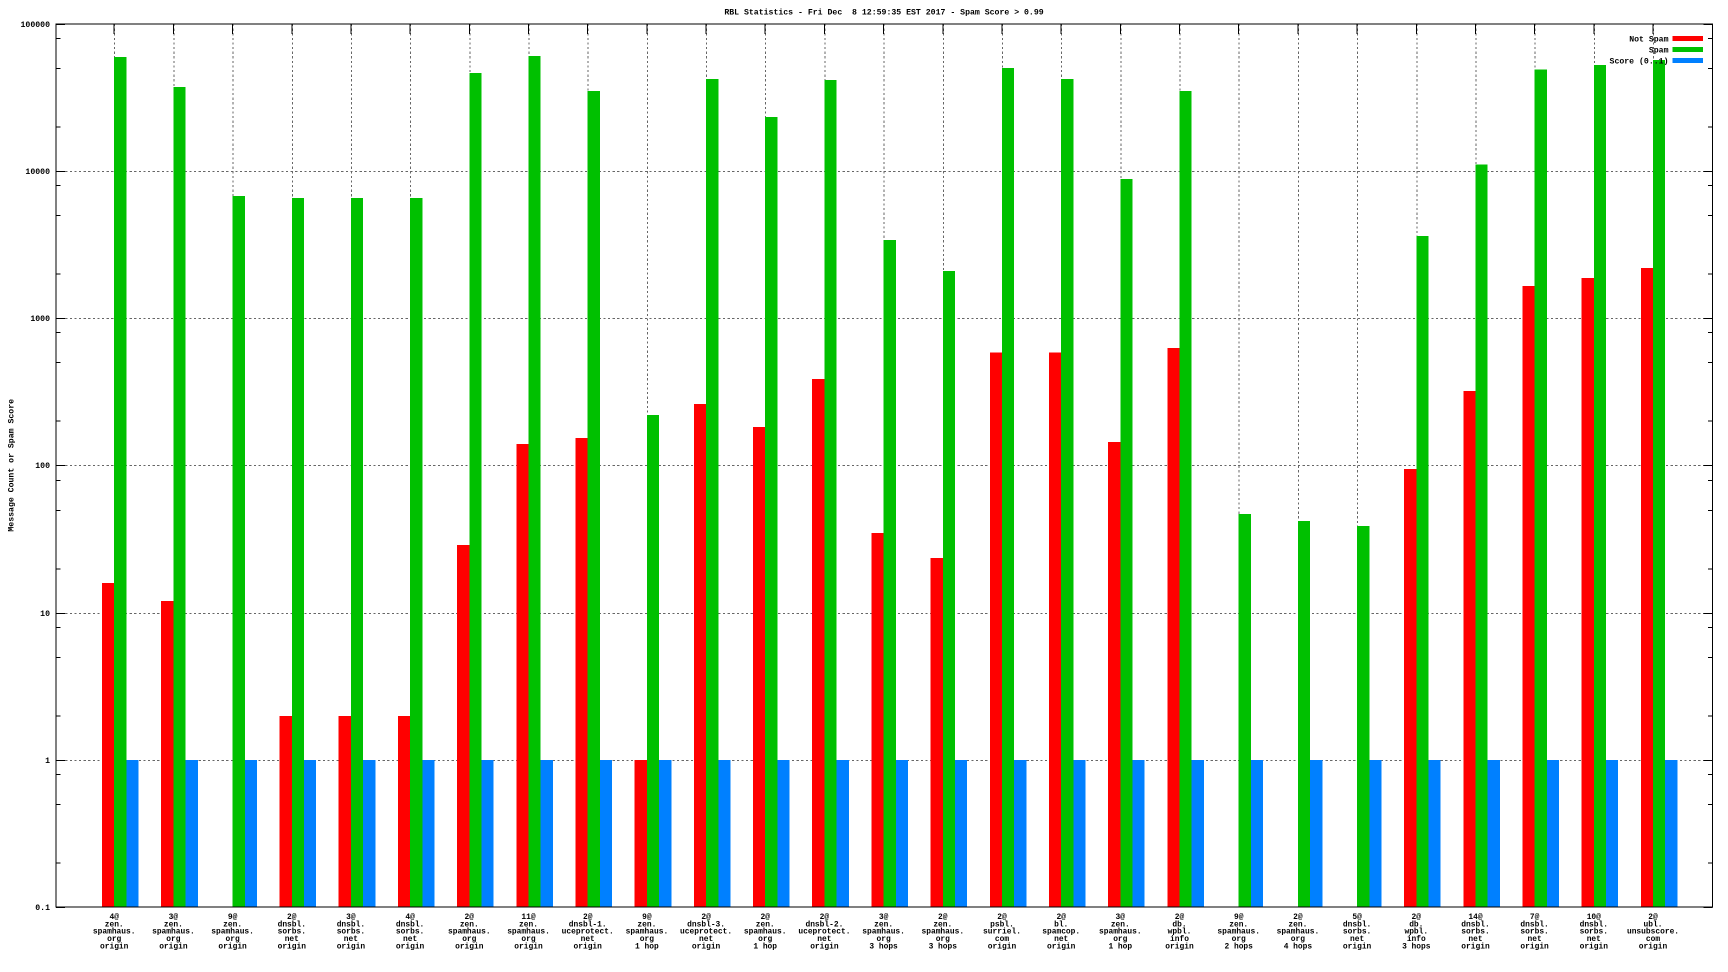 Image resolution: width=1728 pixels, height=972 pixels. I want to click on svg-text: 100000, so click(36, 25).